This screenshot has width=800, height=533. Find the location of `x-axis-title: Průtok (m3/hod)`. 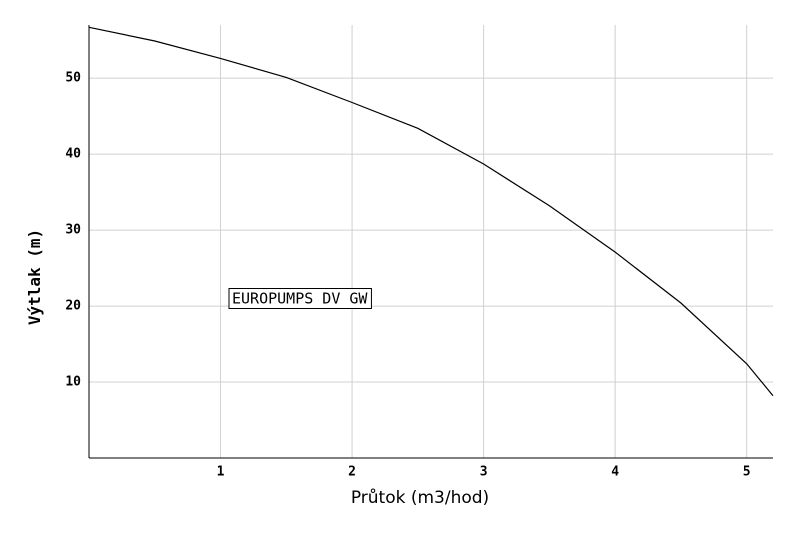

x-axis-title: Průtok (m3/hod) is located at coordinates (420, 498).